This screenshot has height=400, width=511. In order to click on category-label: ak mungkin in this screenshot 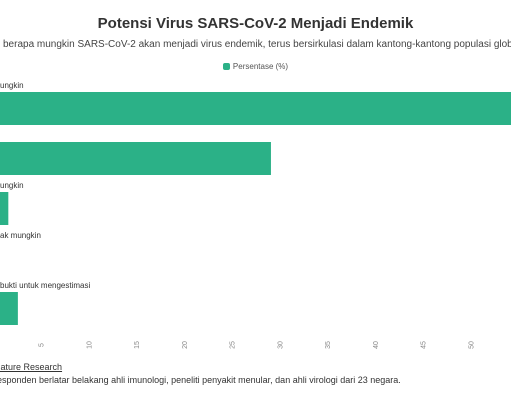, I will do `click(20, 235)`.